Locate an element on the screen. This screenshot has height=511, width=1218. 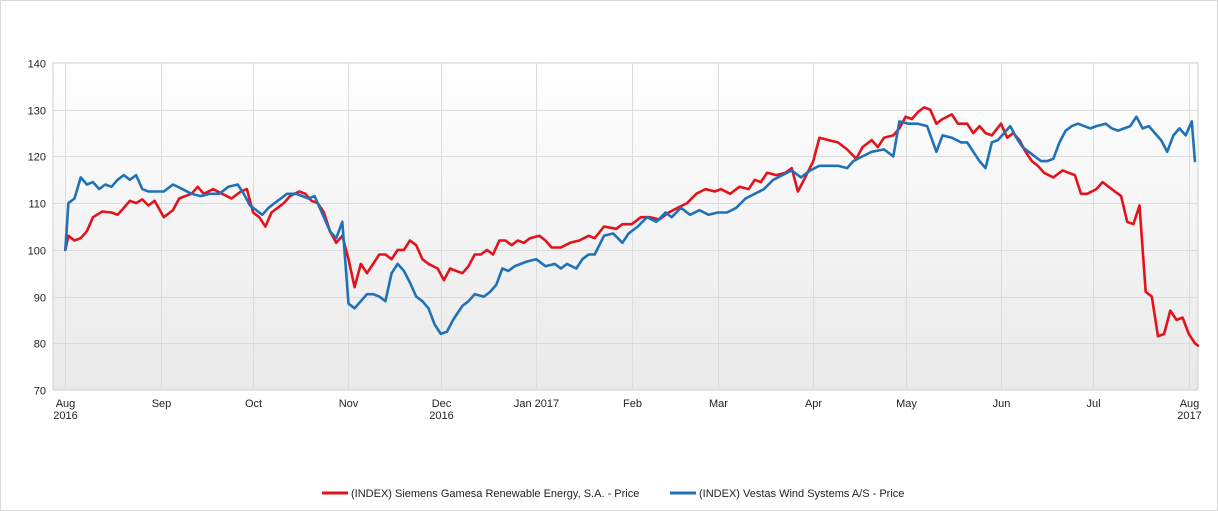
x-tick-label: Feb is located at coordinates (632, 404).